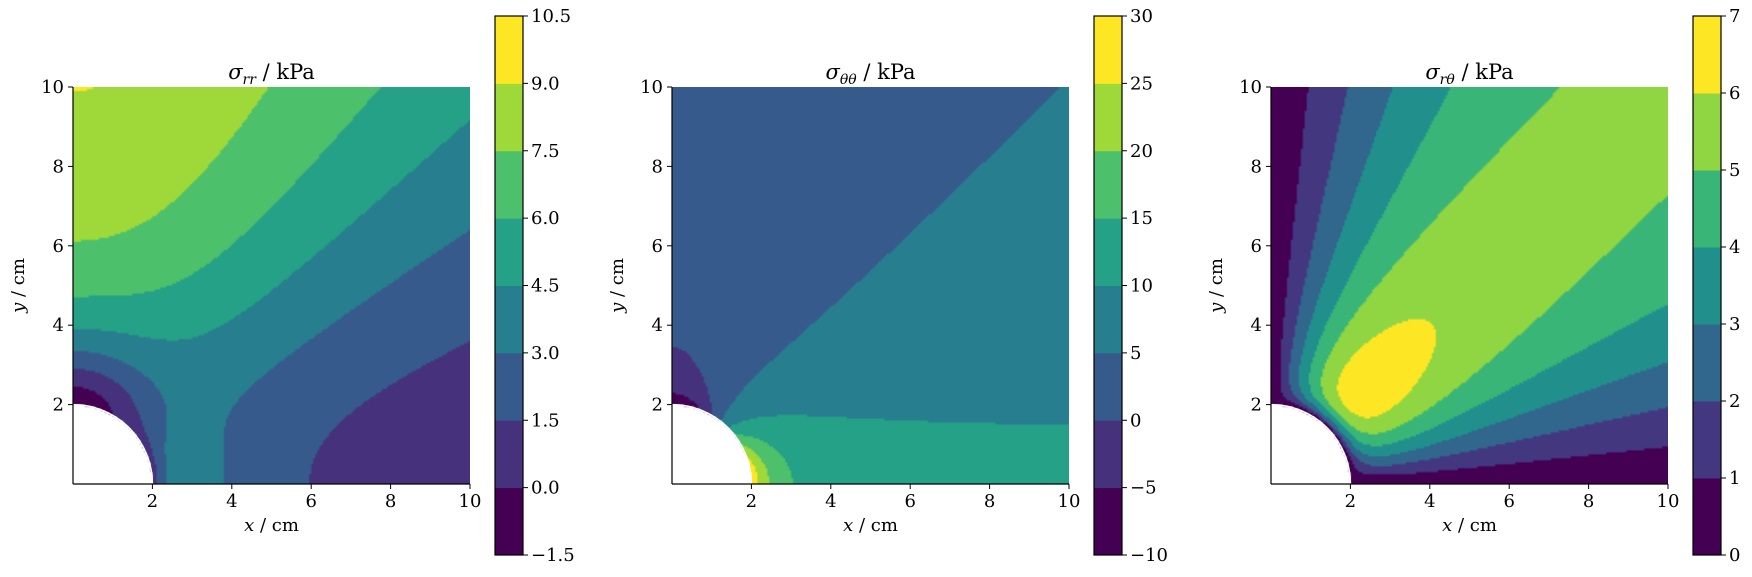  I want to click on colorbar-tick-label: 10.5, so click(551, 16).